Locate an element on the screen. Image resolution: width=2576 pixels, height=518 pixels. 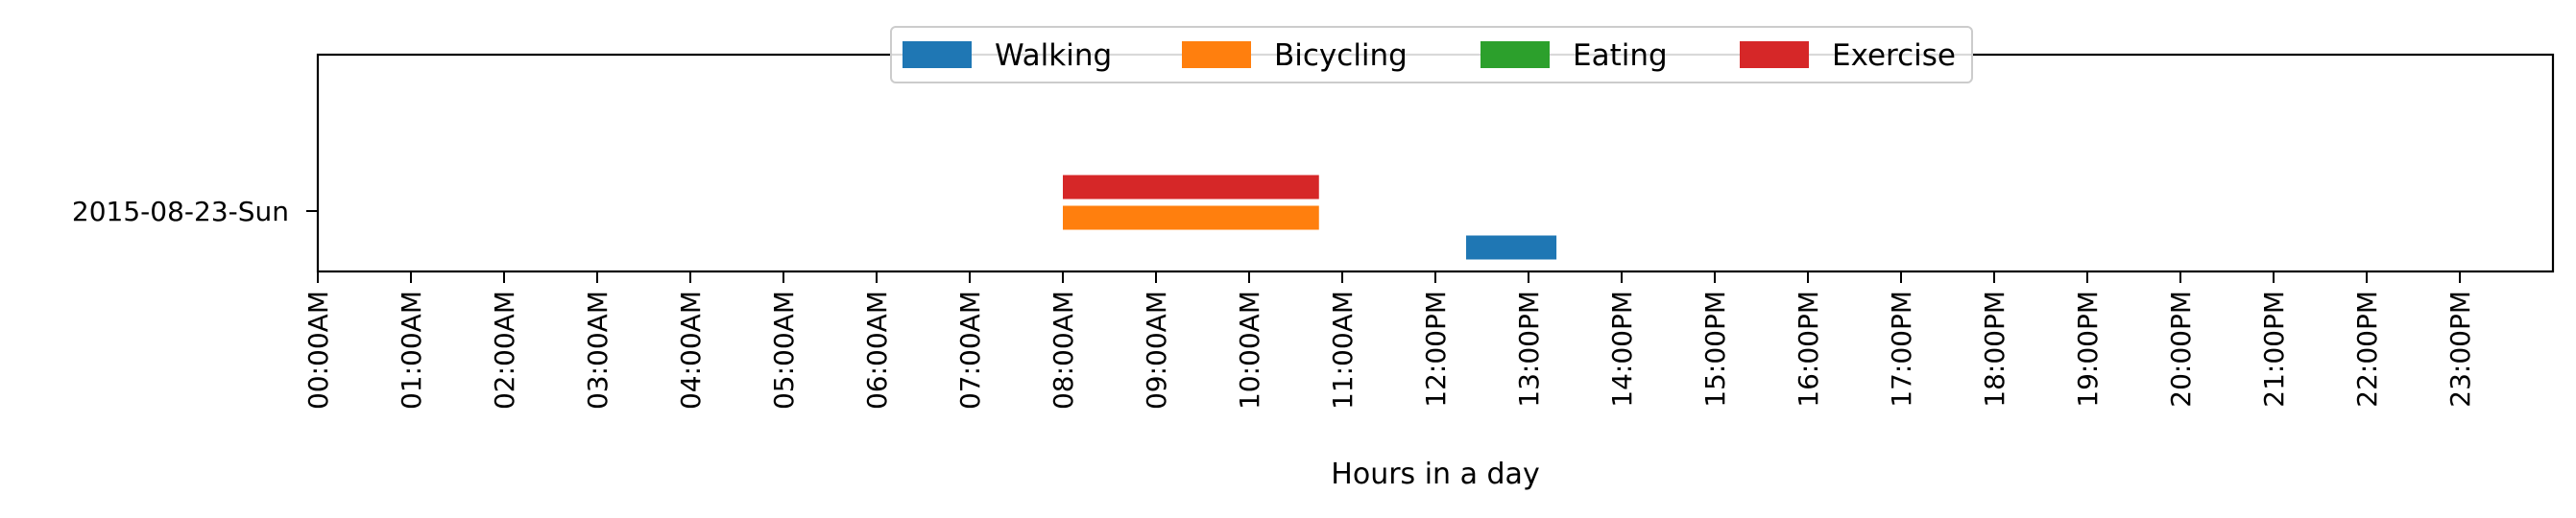
x-tick-label: 01:00AM is located at coordinates (411, 350).